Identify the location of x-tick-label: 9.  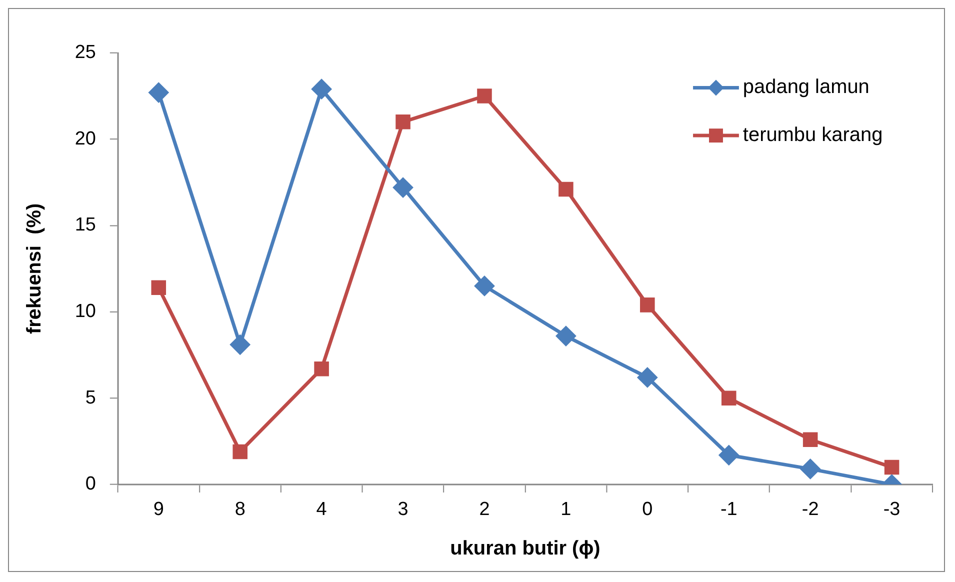
(158, 509).